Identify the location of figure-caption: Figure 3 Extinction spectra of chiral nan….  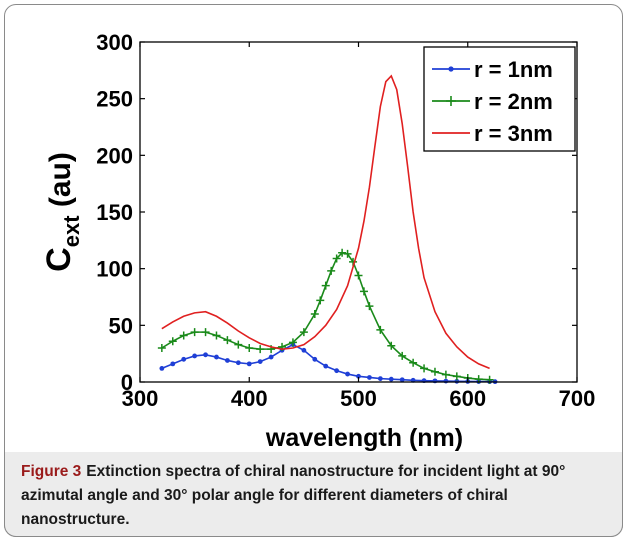
(316, 496).